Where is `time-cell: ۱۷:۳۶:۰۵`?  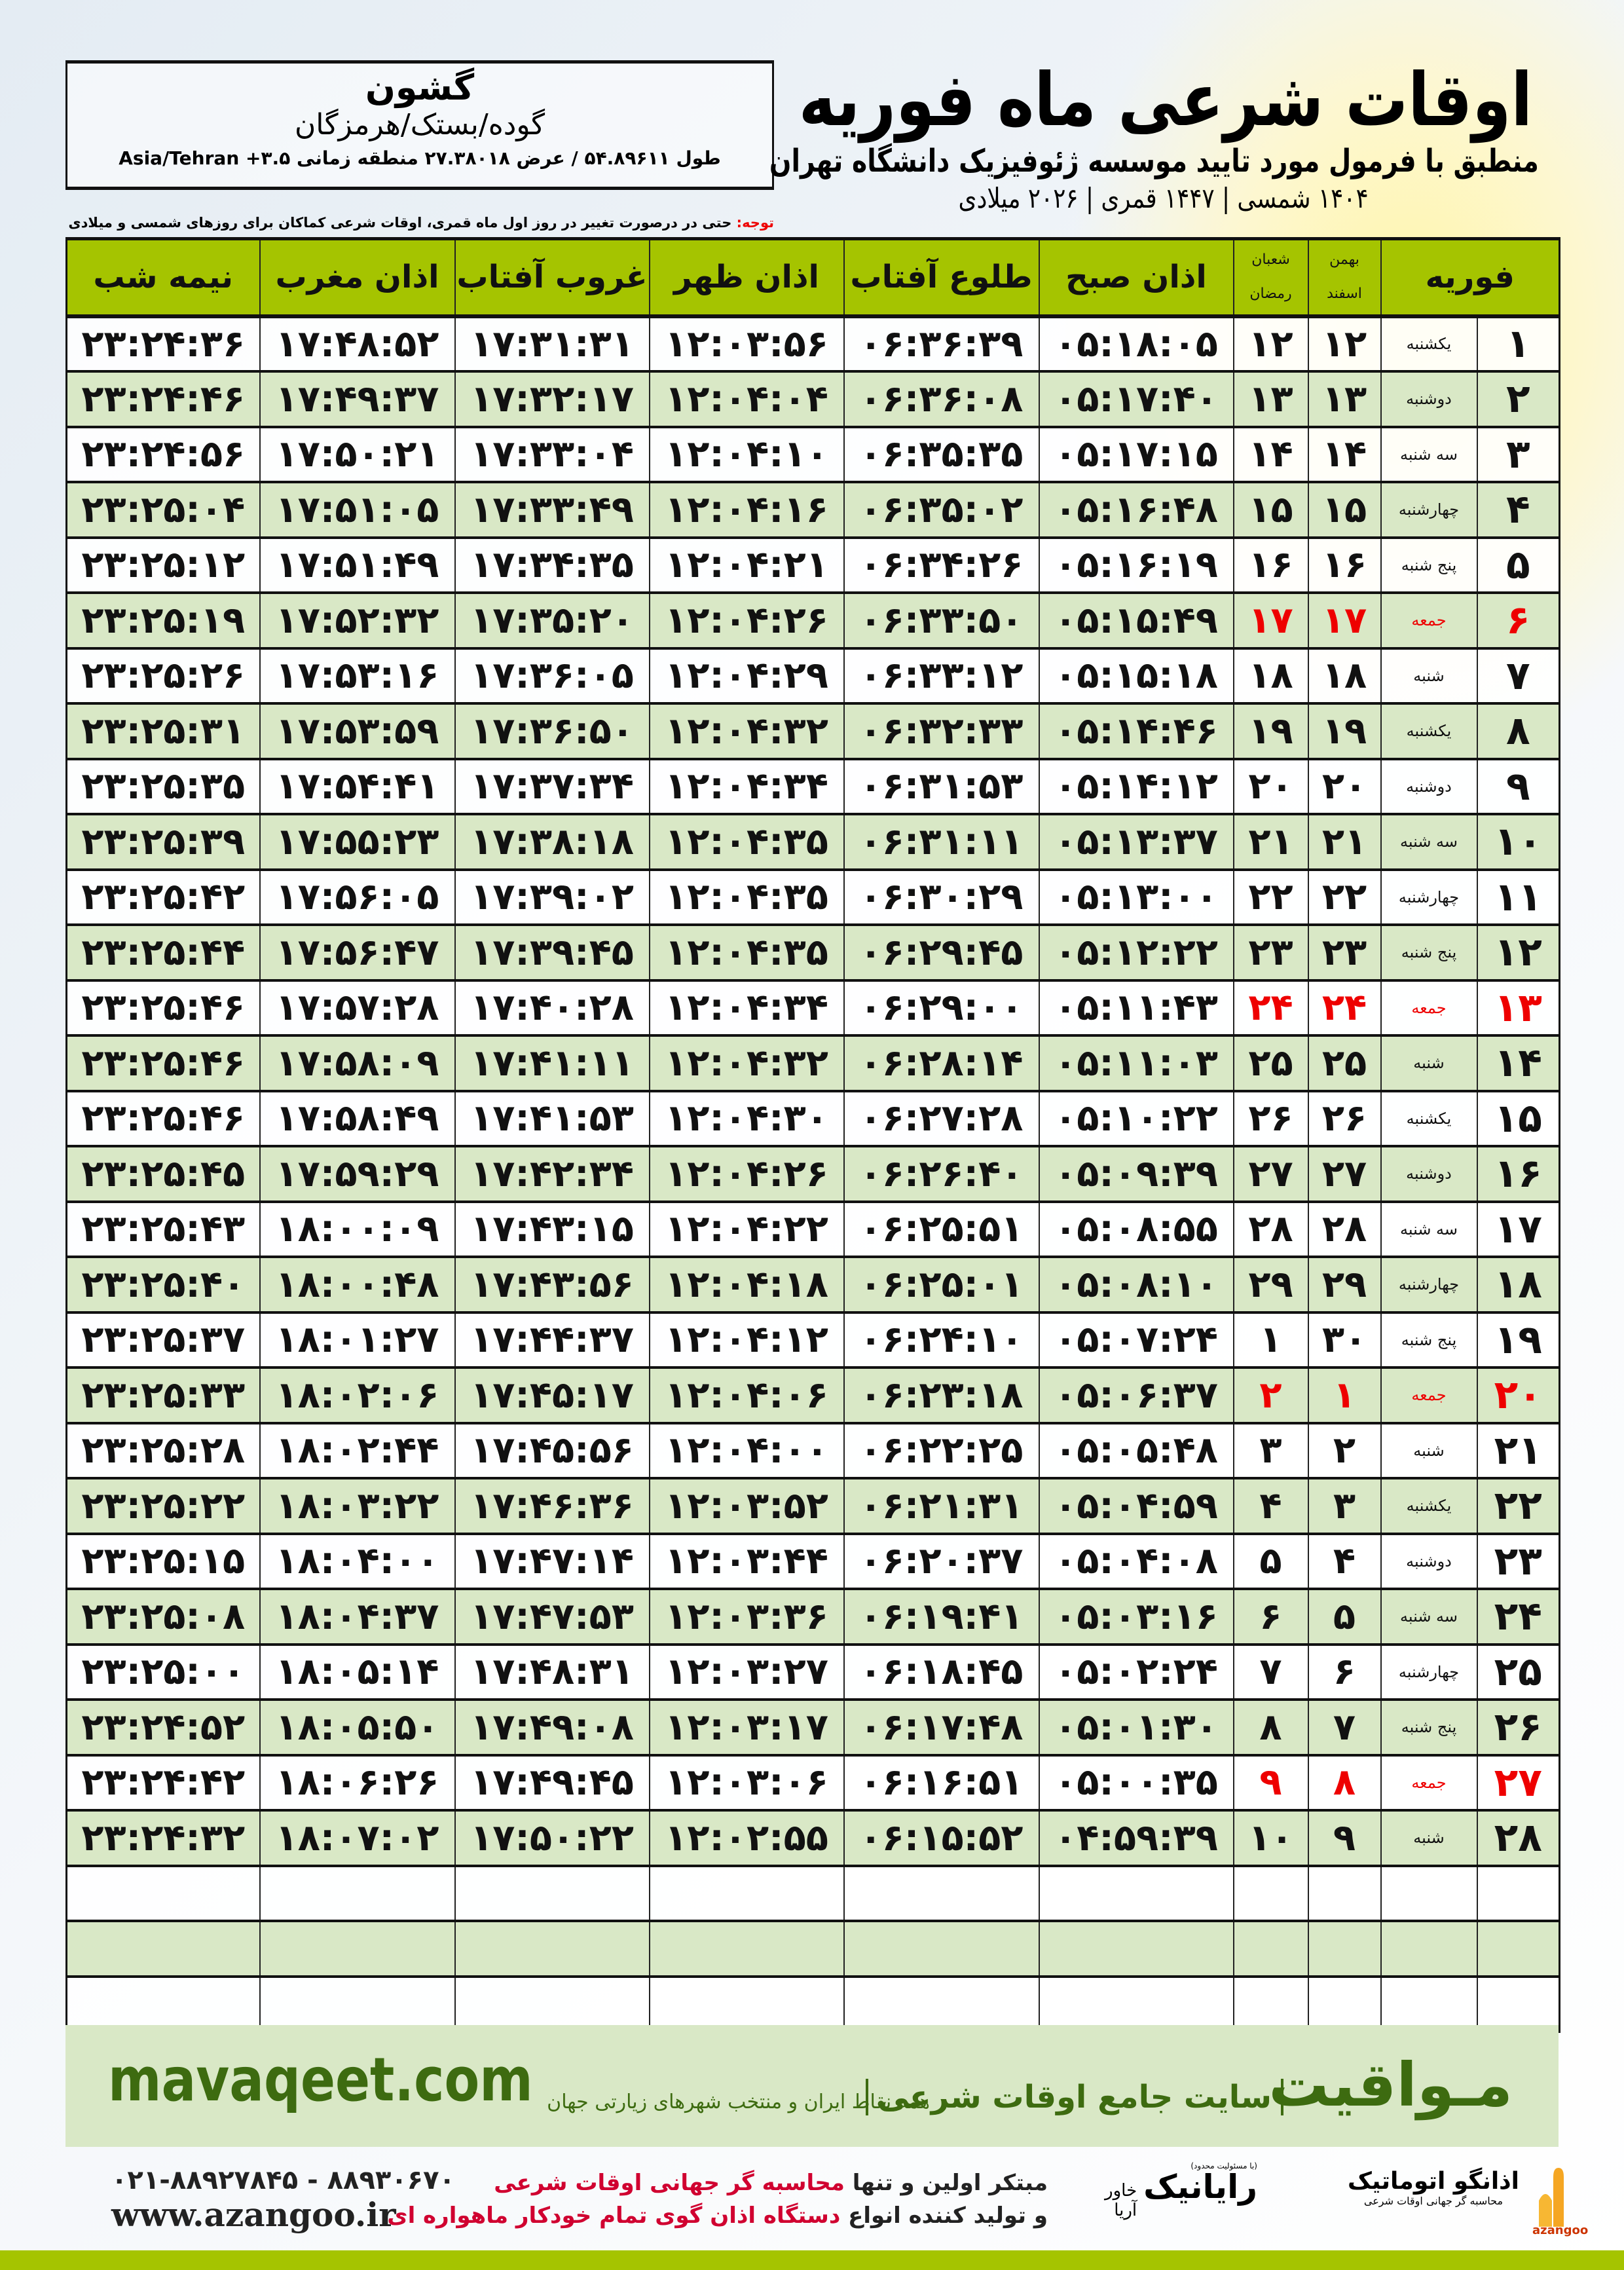
time-cell: ۱۷:۳۶:۰۵ is located at coordinates (552, 676).